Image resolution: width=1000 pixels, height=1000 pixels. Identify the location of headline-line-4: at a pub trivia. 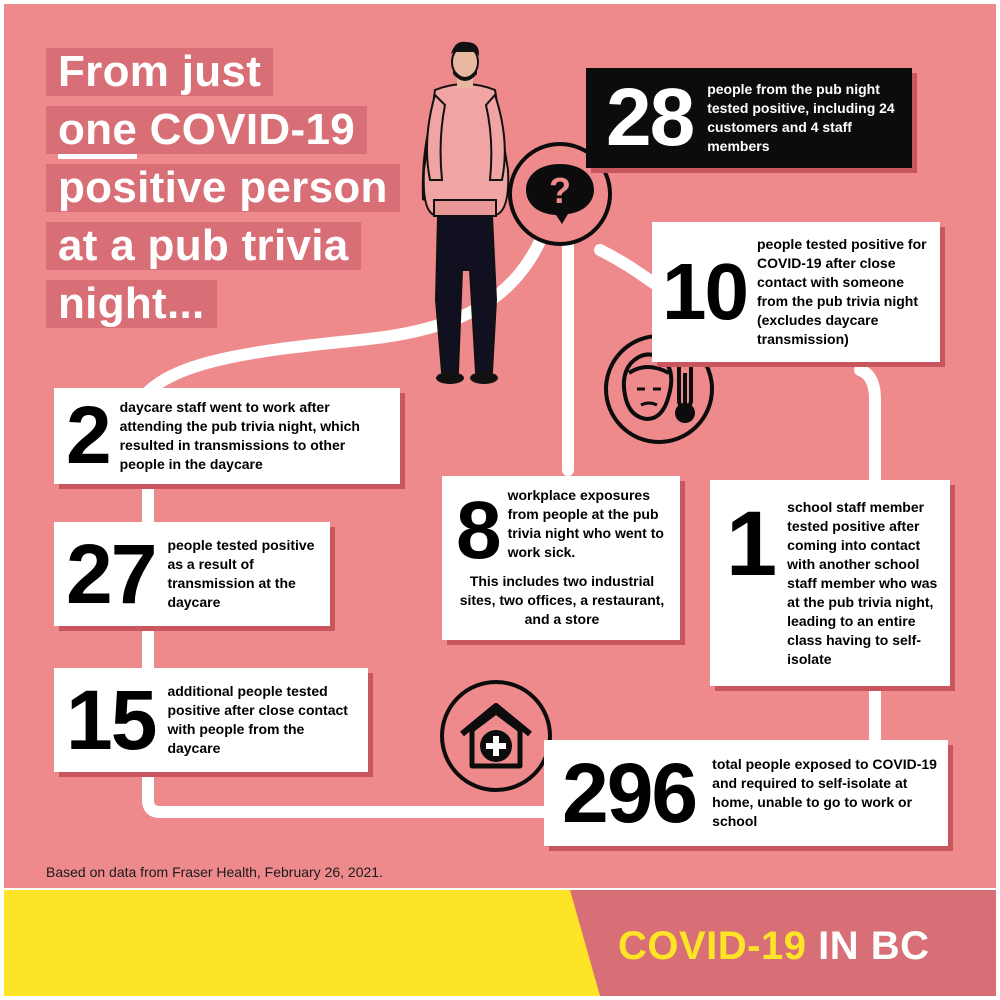
(203, 246).